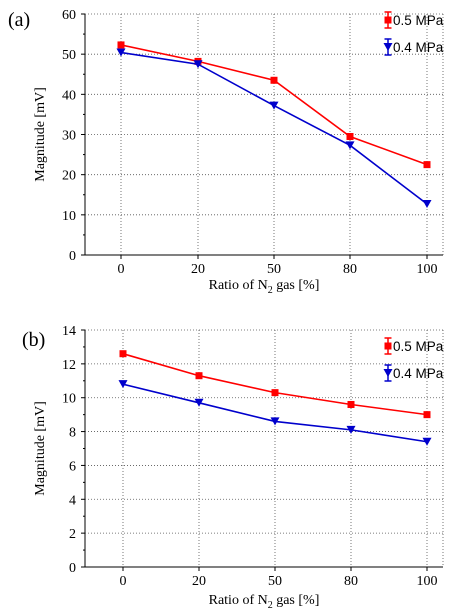 The height and width of the screenshot is (609, 459). I want to click on series-0-5-mpa, so click(275, 384).